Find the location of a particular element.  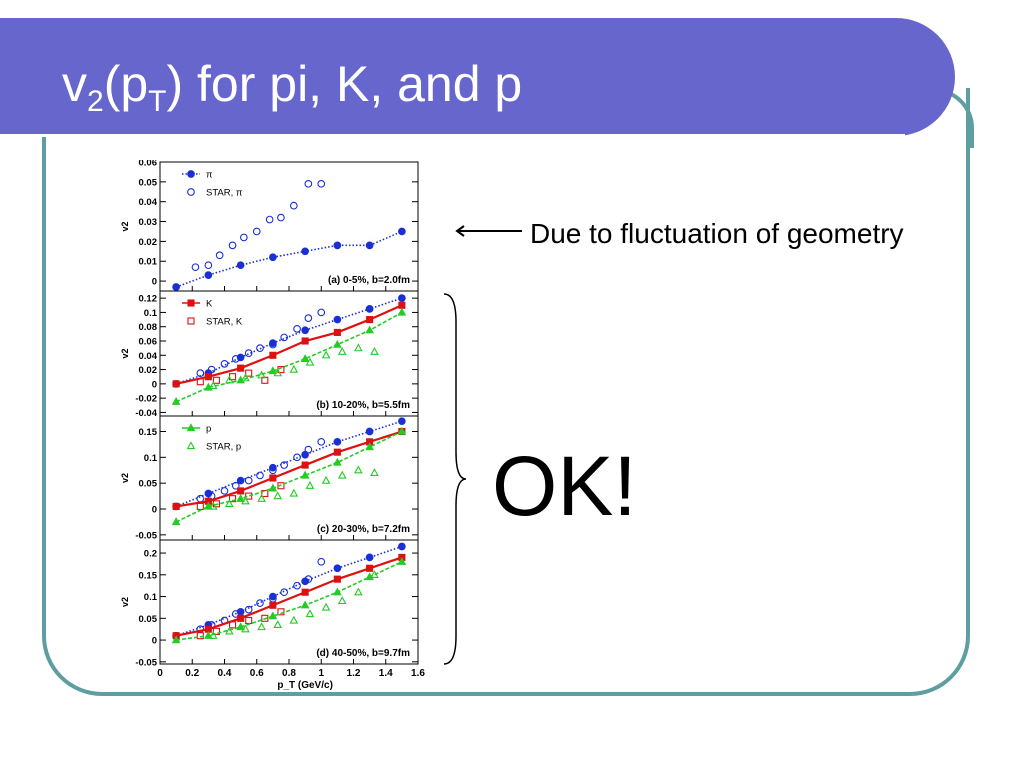

x-tick-label: 0.8 is located at coordinates (289, 673).